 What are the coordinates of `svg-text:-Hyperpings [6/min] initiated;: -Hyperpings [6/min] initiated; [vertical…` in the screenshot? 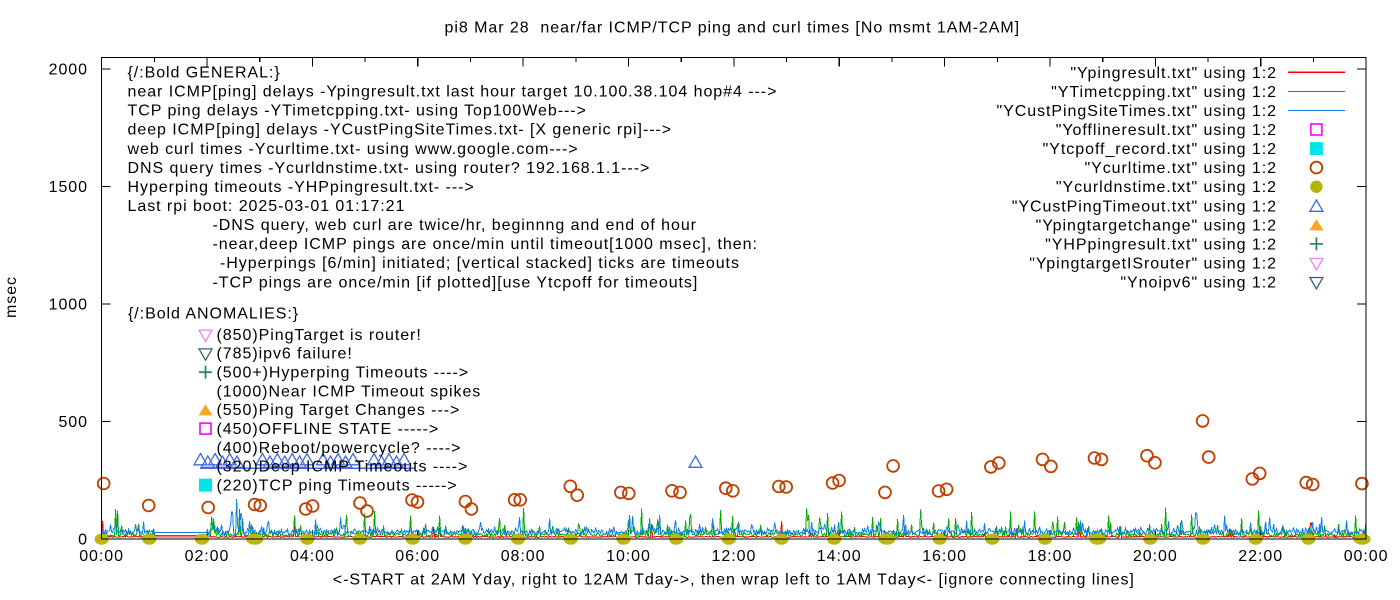 It's located at (480, 263).